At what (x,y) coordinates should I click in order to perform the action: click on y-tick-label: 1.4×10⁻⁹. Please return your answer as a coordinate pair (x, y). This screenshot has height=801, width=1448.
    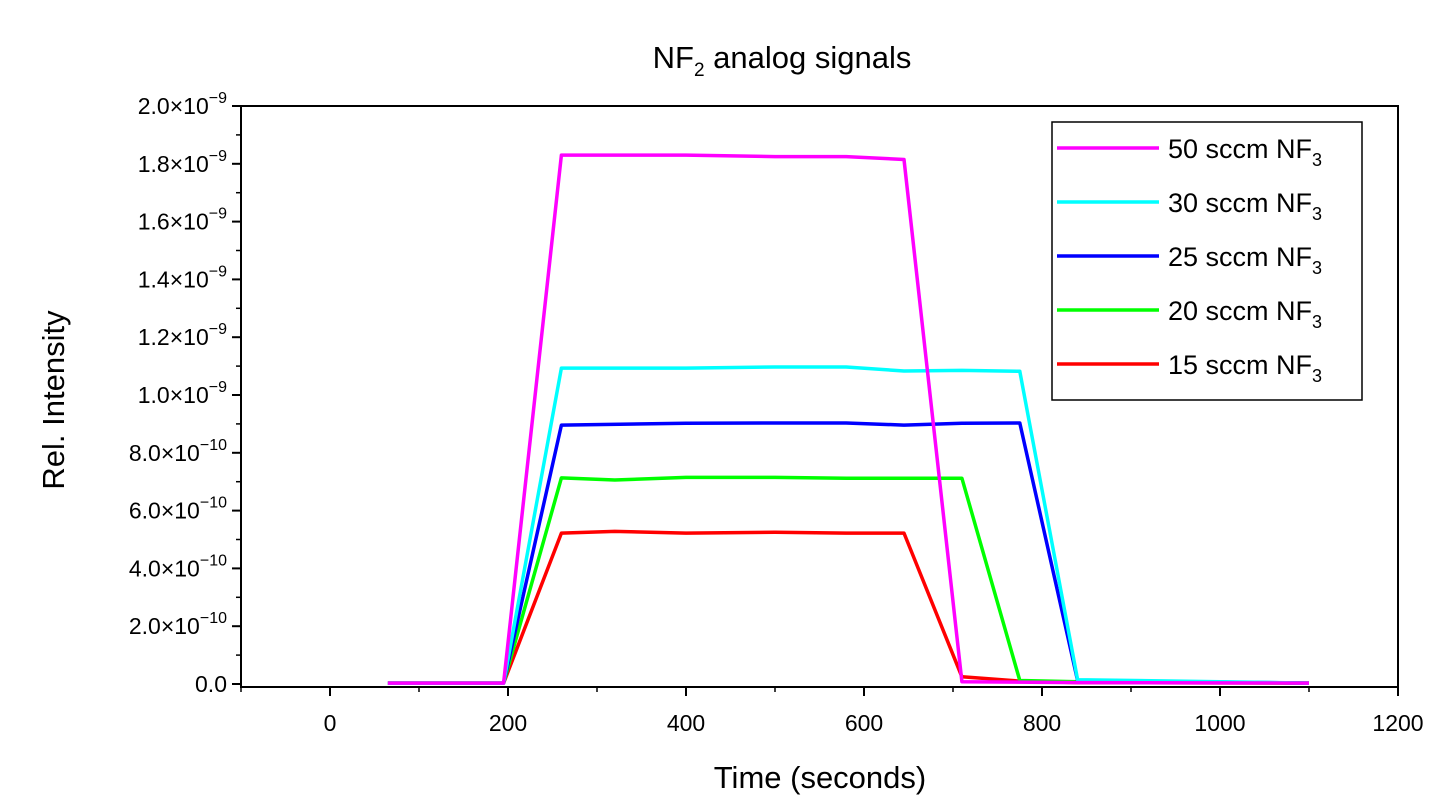
    Looking at the image, I should click on (182, 277).